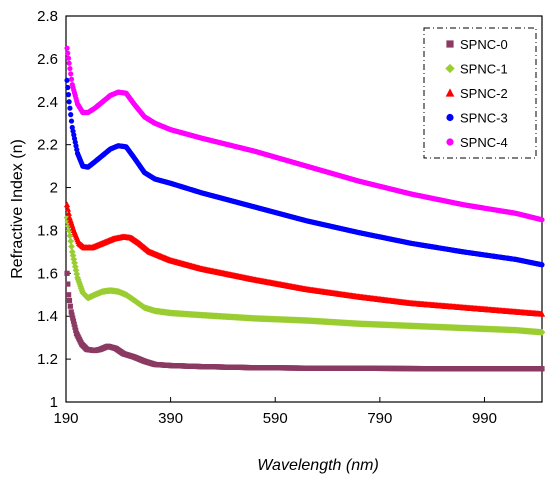 The width and height of the screenshot is (550, 482). Describe the element at coordinates (47, 59) in the screenshot. I see `y-tick-label: 2.6` at that location.